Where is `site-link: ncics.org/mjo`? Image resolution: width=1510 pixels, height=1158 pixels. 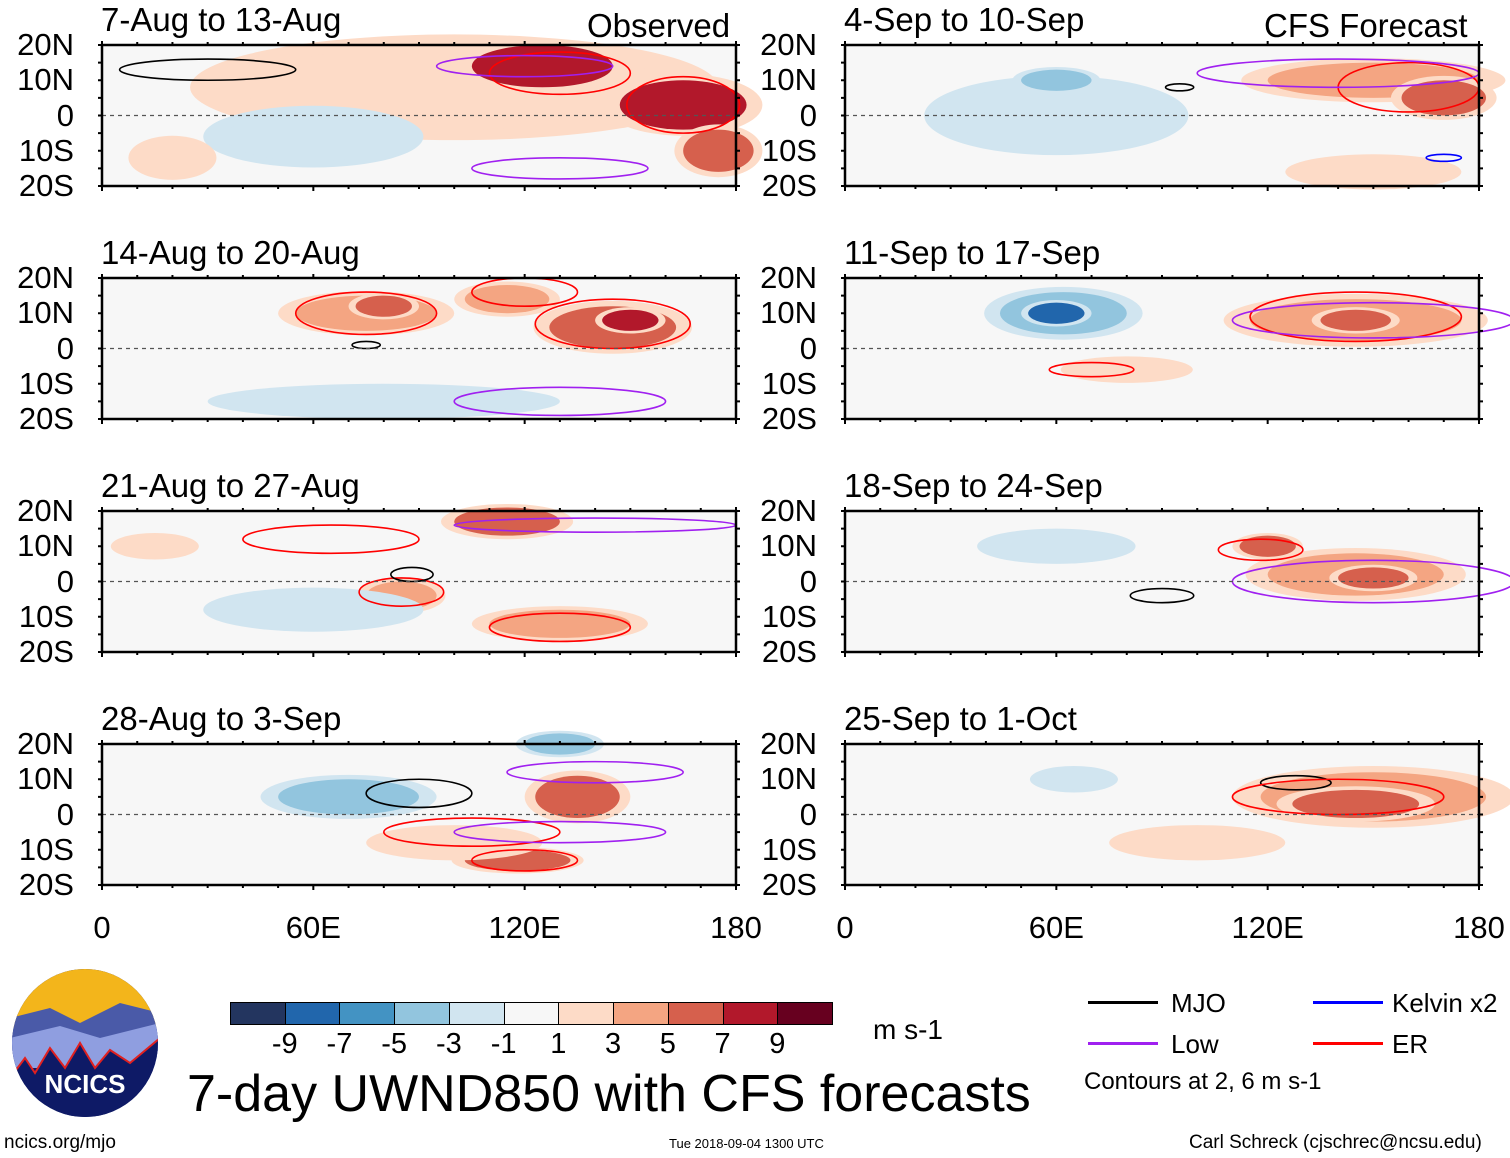 site-link: ncics.org/mjo is located at coordinates (60, 1142).